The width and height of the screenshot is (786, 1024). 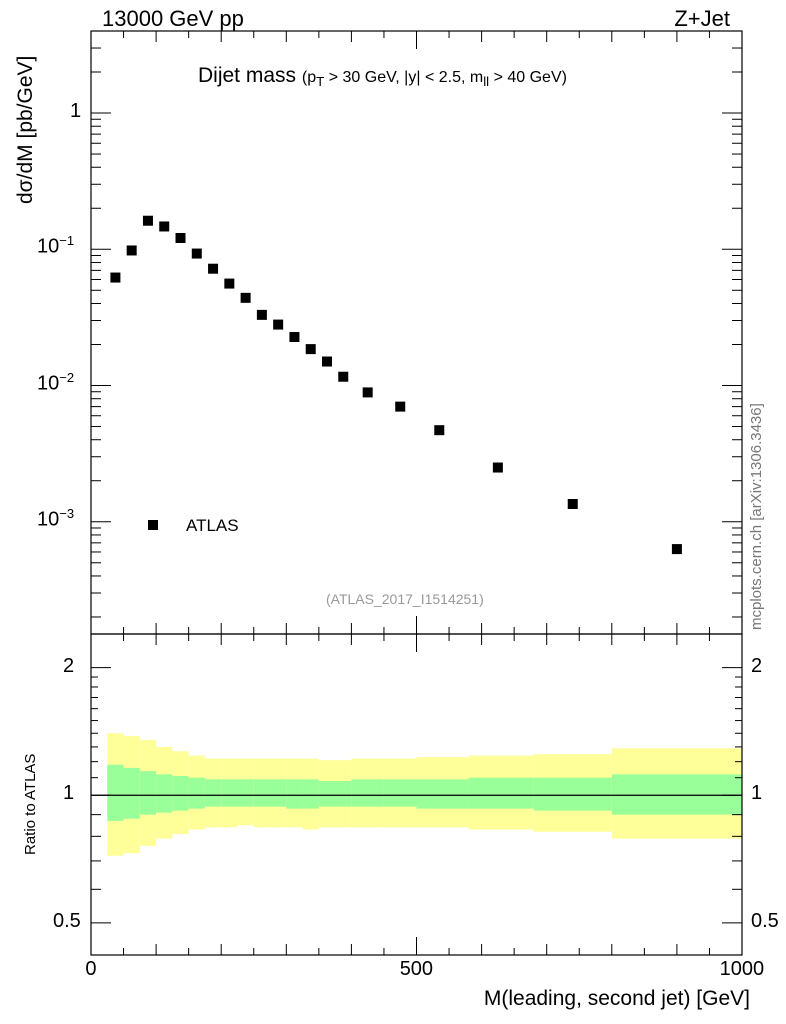 What do you see at coordinates (67, 513) in the screenshot?
I see `y-tick-label-main-exp: −3` at bounding box center [67, 513].